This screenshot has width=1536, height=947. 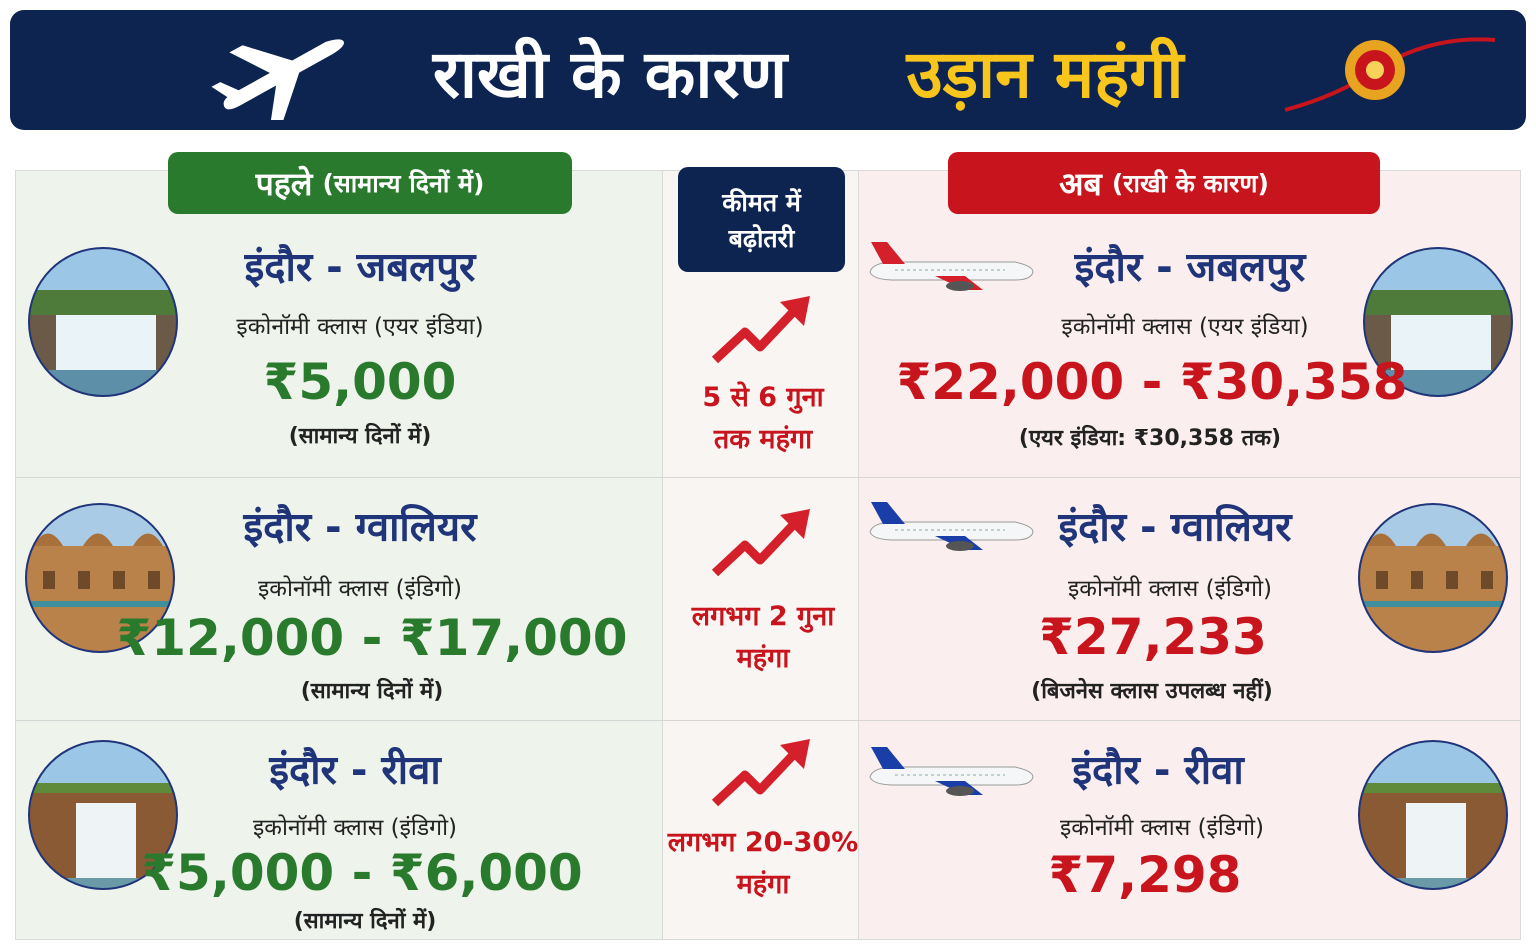 What do you see at coordinates (1152, 382) in the screenshot?
I see `price-after: ₹22,000 - ₹30,358` at bounding box center [1152, 382].